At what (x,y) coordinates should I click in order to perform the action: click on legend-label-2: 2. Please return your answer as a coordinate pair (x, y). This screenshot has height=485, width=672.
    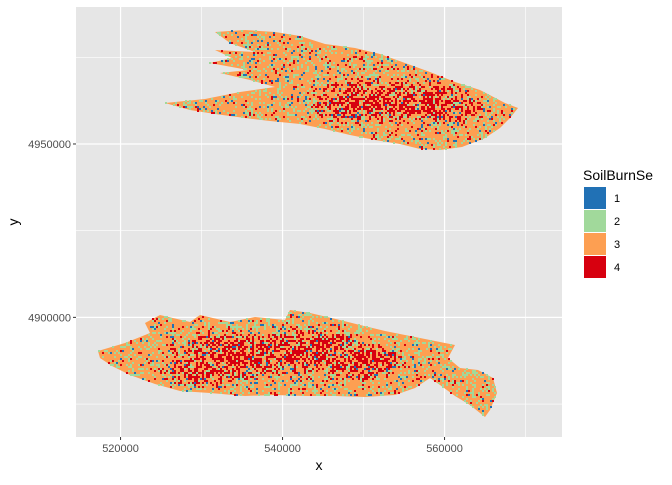
    Looking at the image, I should click on (617, 222).